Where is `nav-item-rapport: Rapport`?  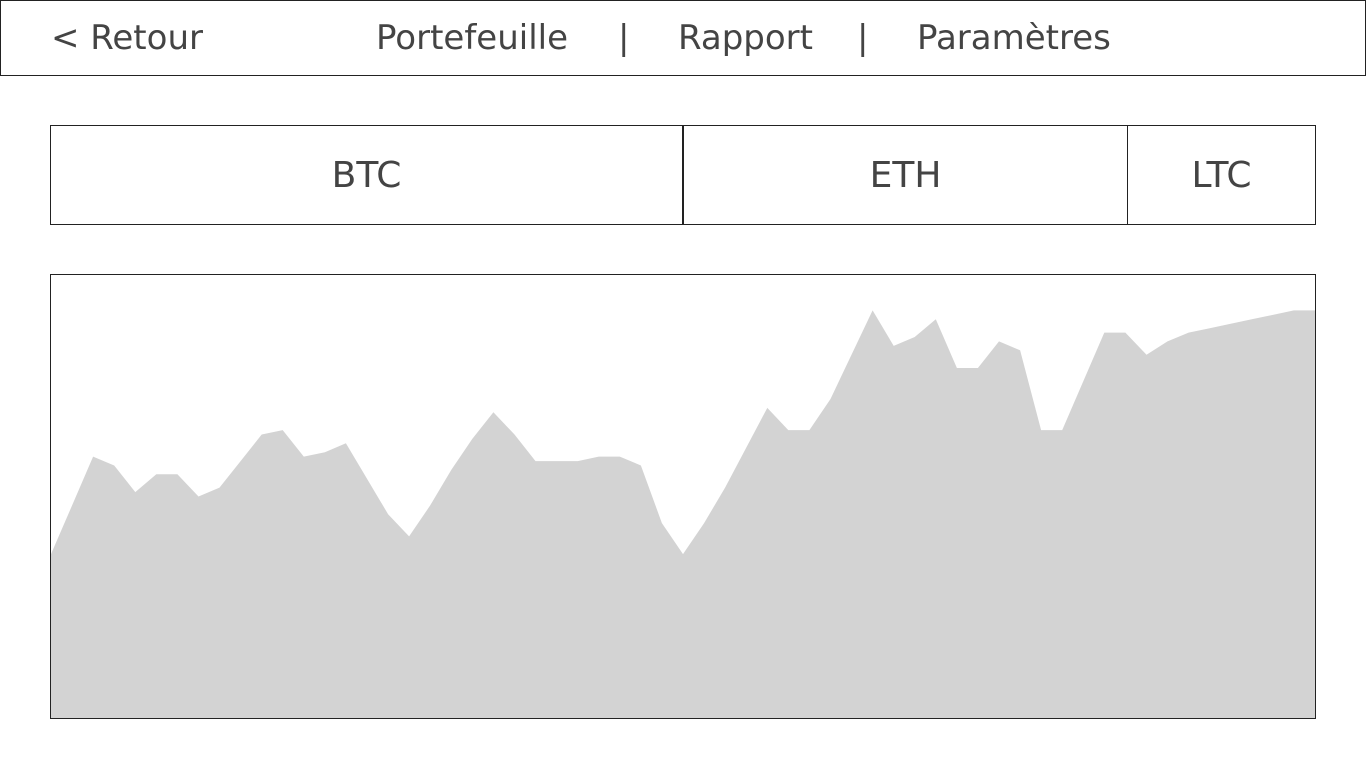 nav-item-rapport: Rapport is located at coordinates (745, 38).